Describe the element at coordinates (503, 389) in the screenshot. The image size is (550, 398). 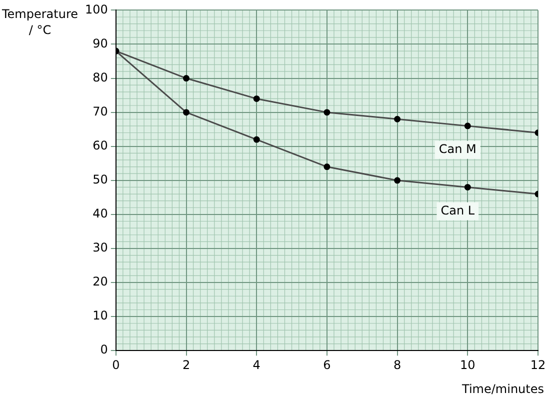
I see `x-axis-title: Time/minutes` at that location.